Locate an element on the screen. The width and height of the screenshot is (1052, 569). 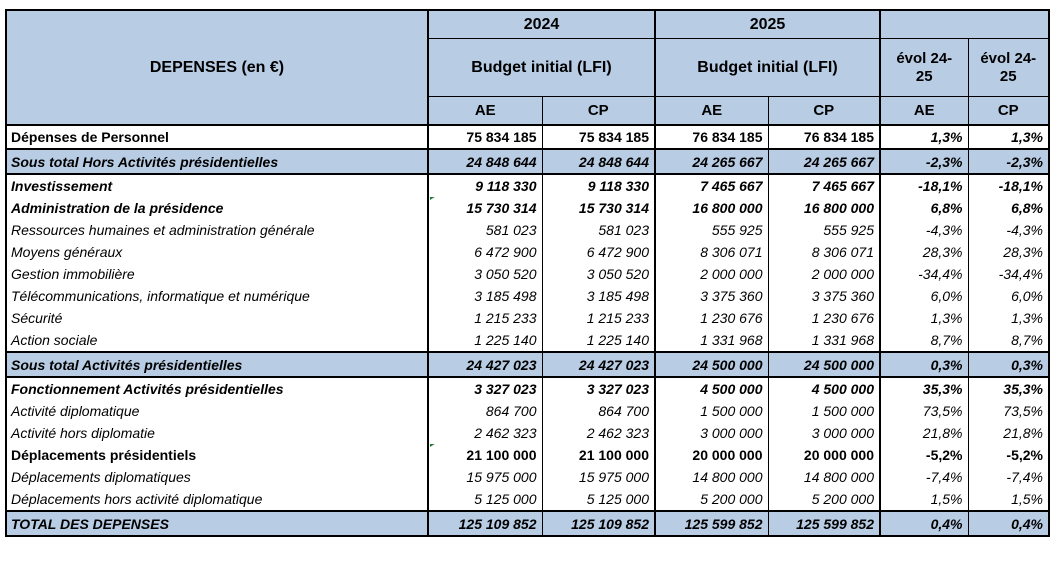
value-cell: 14 800 000 is located at coordinates (712, 477).